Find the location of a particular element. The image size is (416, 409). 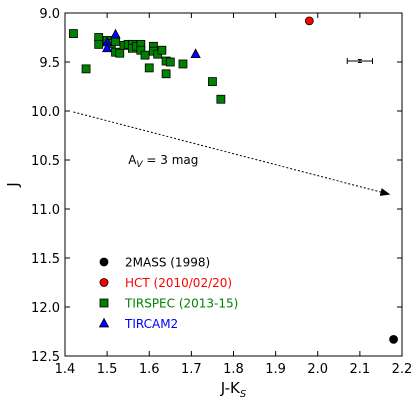

reddening-vector-label: AV = 3 mag is located at coordinates (163, 161).